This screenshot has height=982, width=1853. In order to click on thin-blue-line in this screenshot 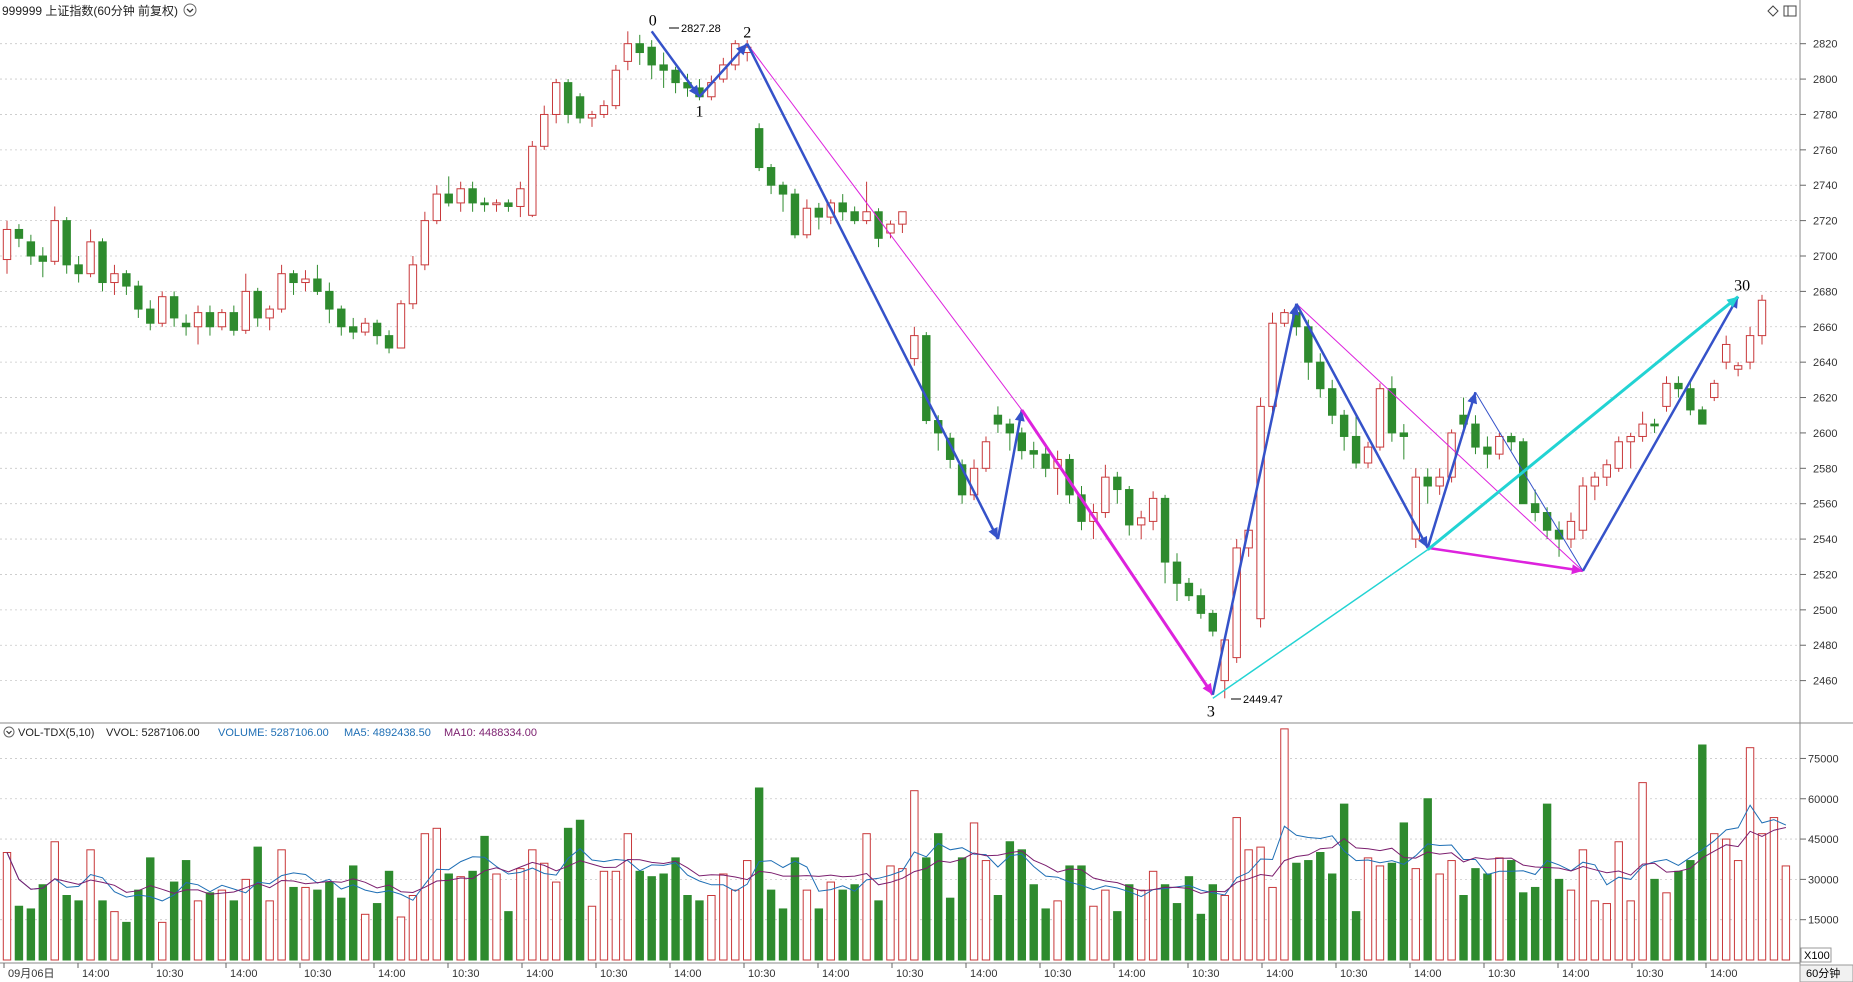, I will do `click(1529, 481)`.